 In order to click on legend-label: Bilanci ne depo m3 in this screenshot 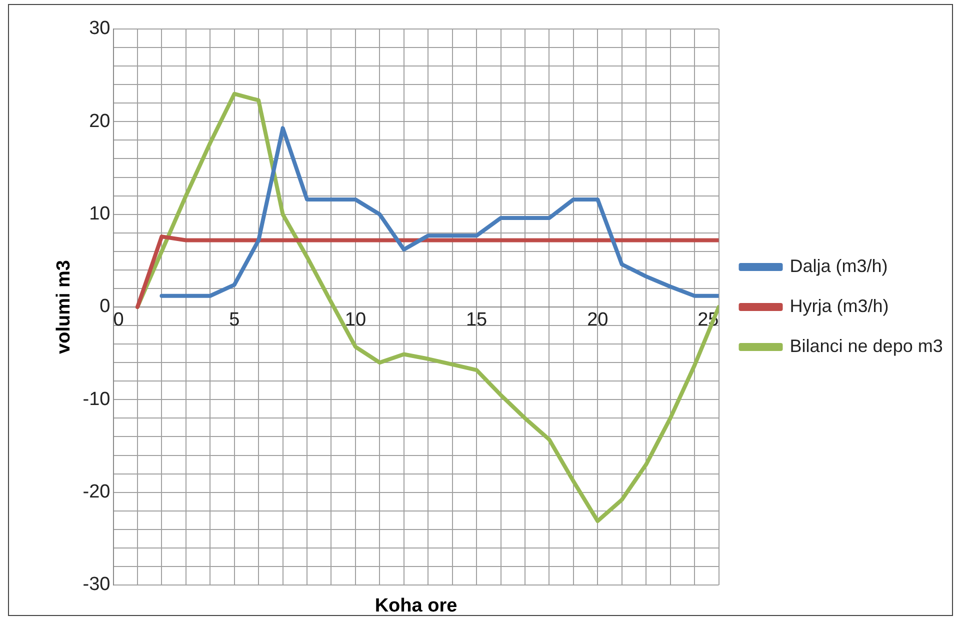, I will do `click(866, 346)`.